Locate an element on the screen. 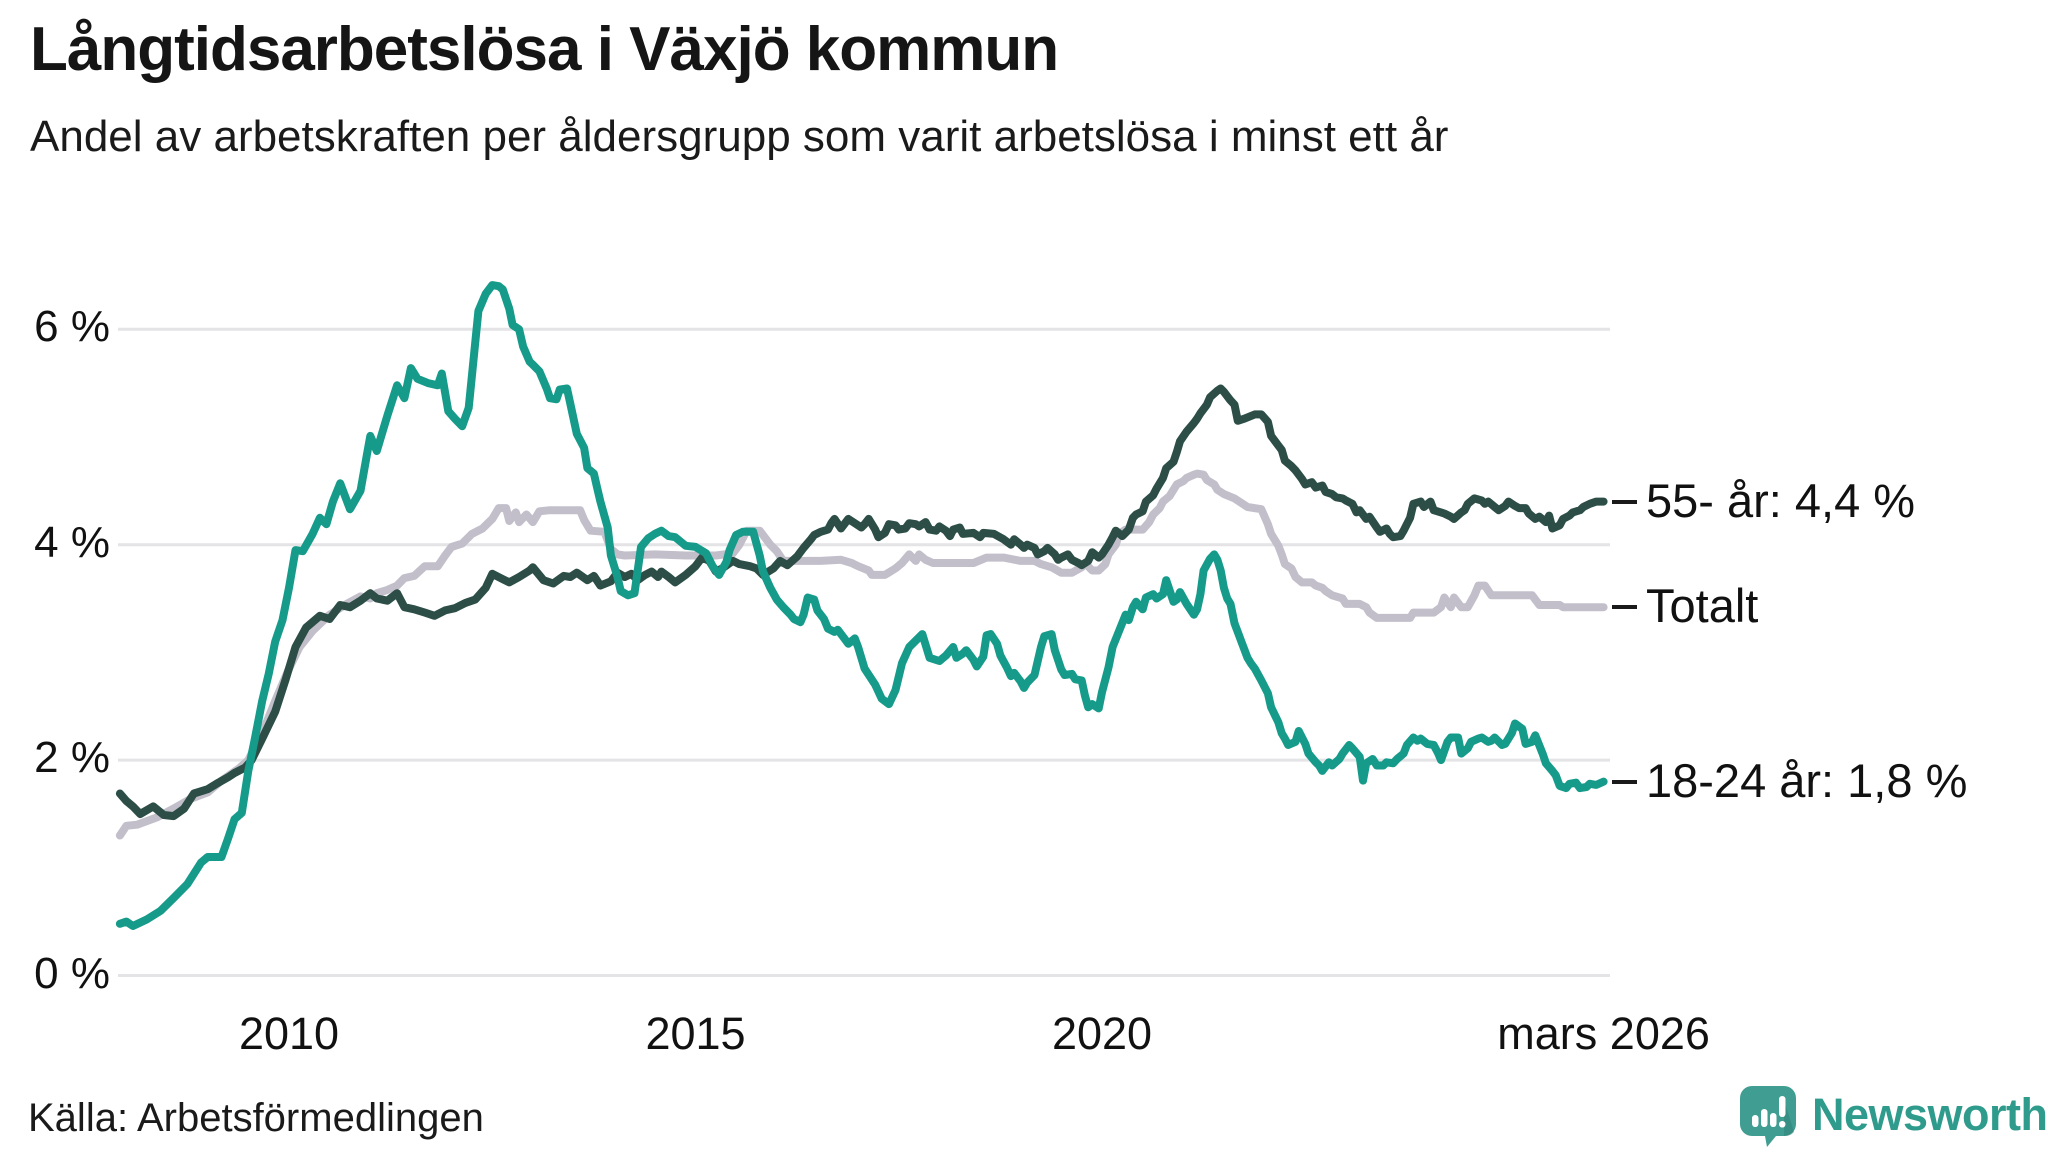 Image resolution: width=2048 pixels, height=1152 pixels. x-tick-label: 2020 is located at coordinates (1102, 1033).